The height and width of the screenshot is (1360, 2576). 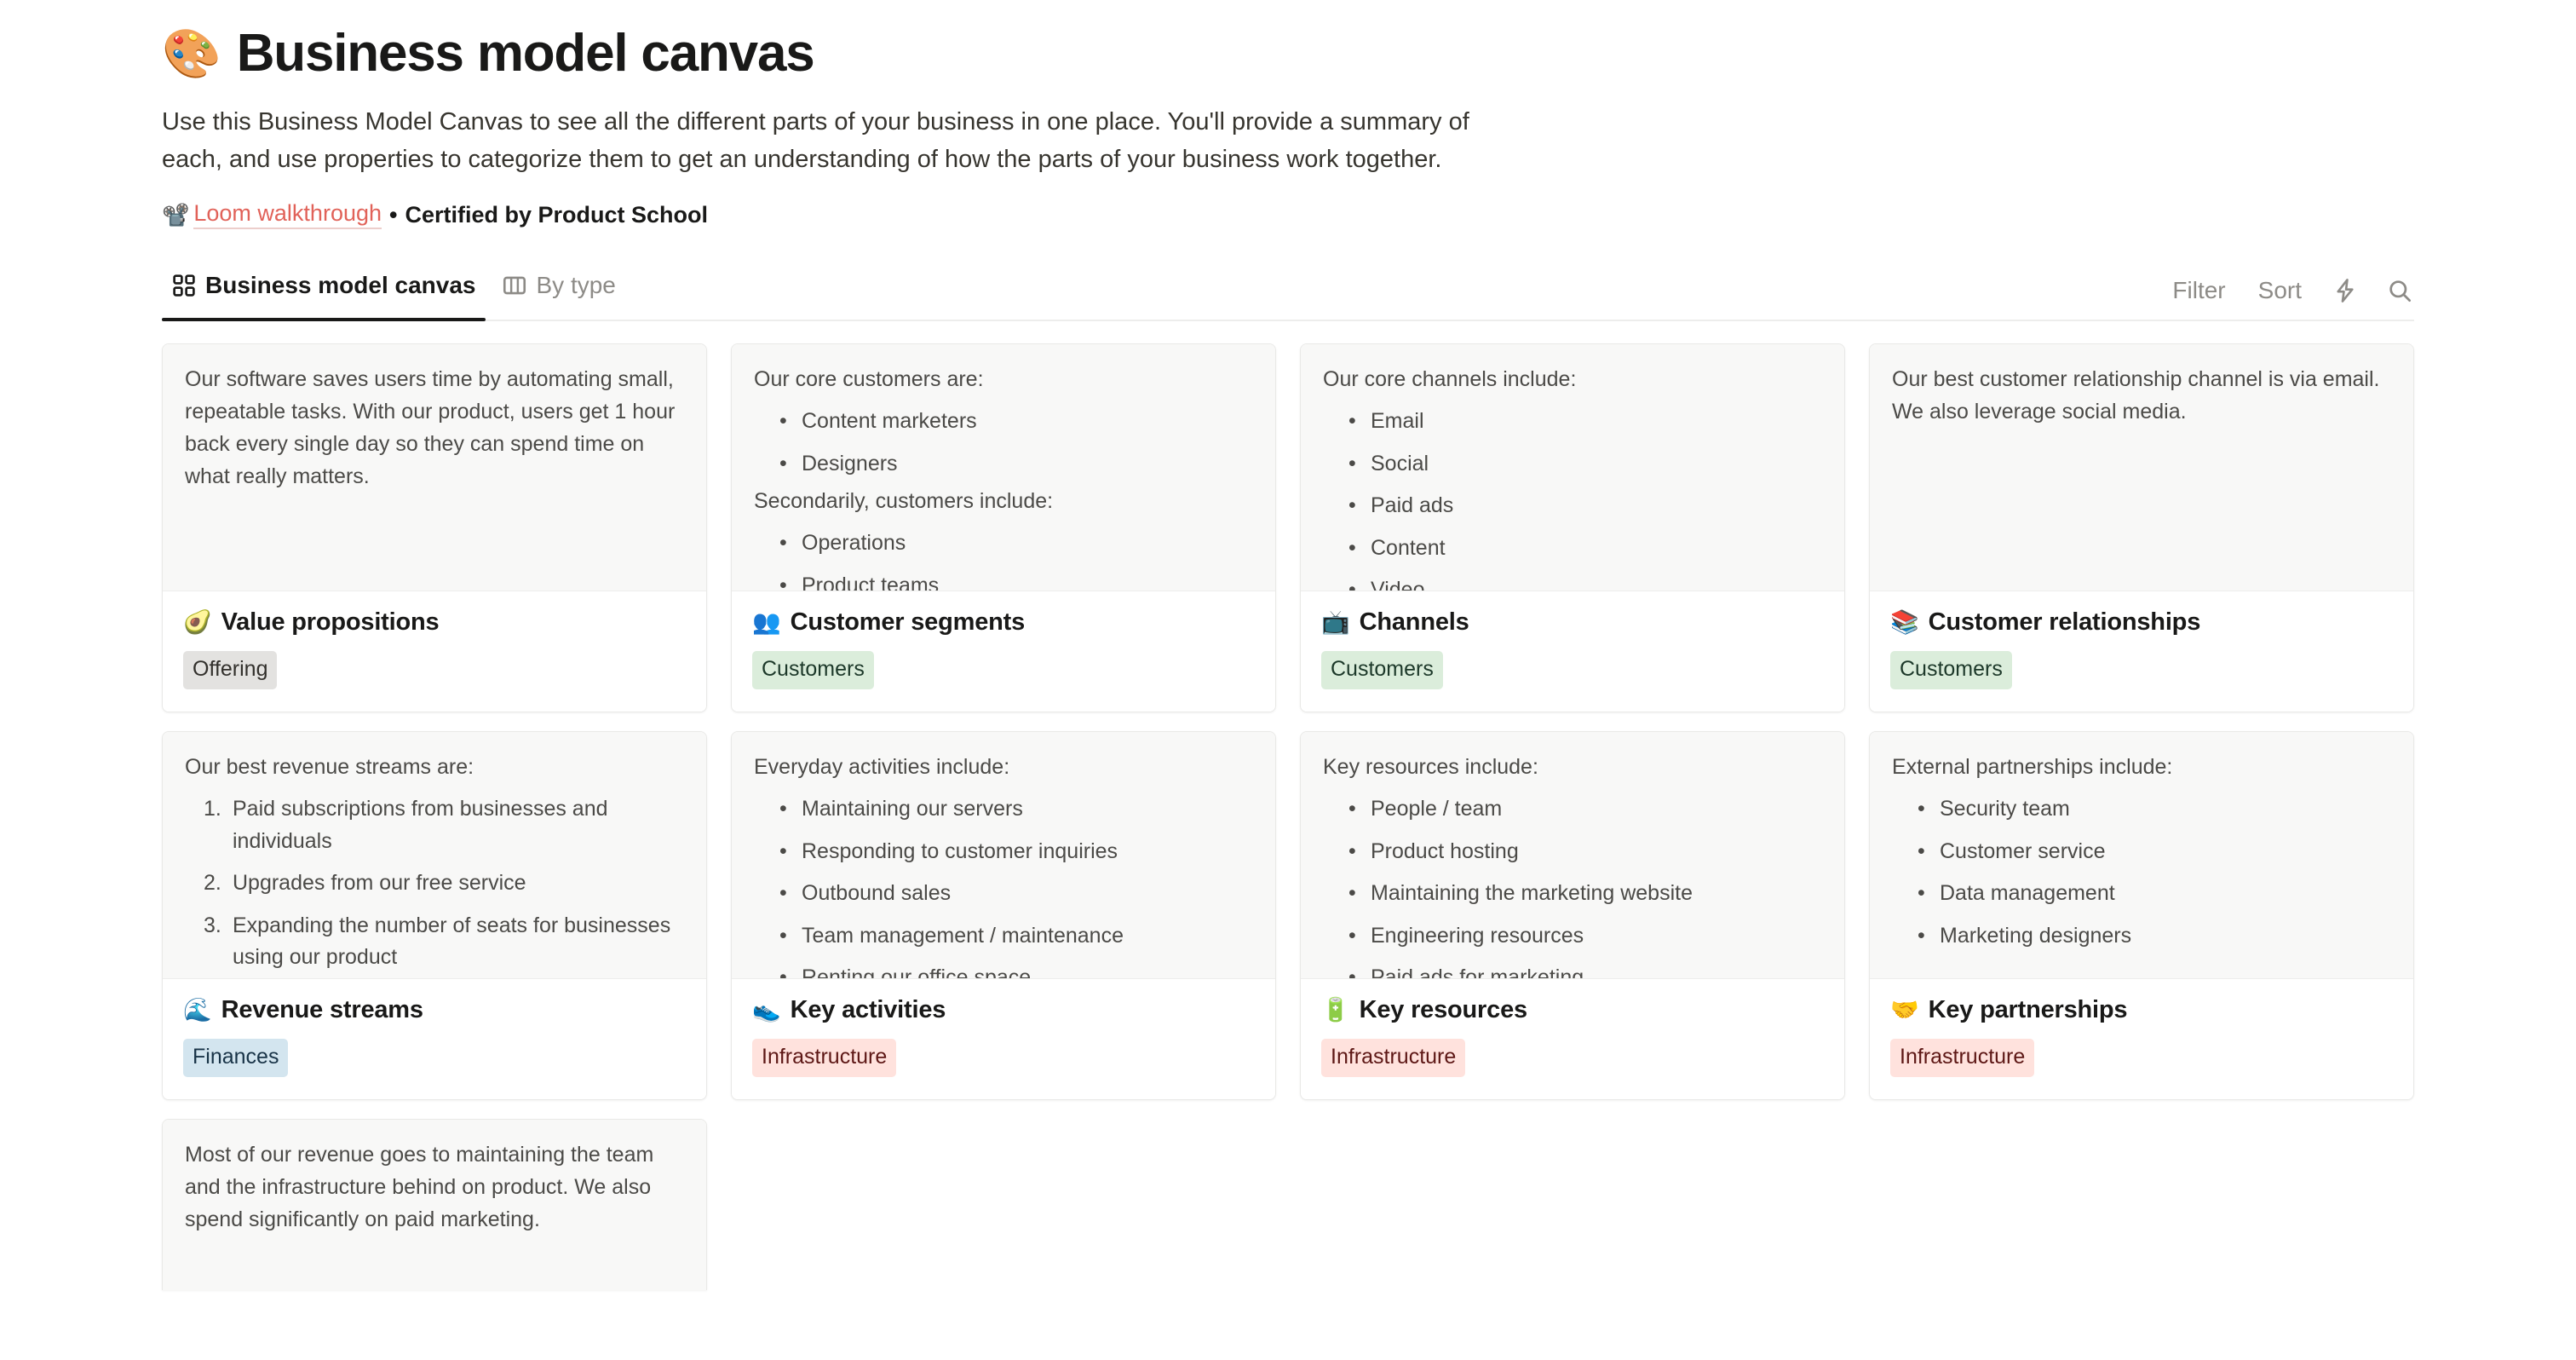 I want to click on card-title: Customer relationships, so click(x=2065, y=622).